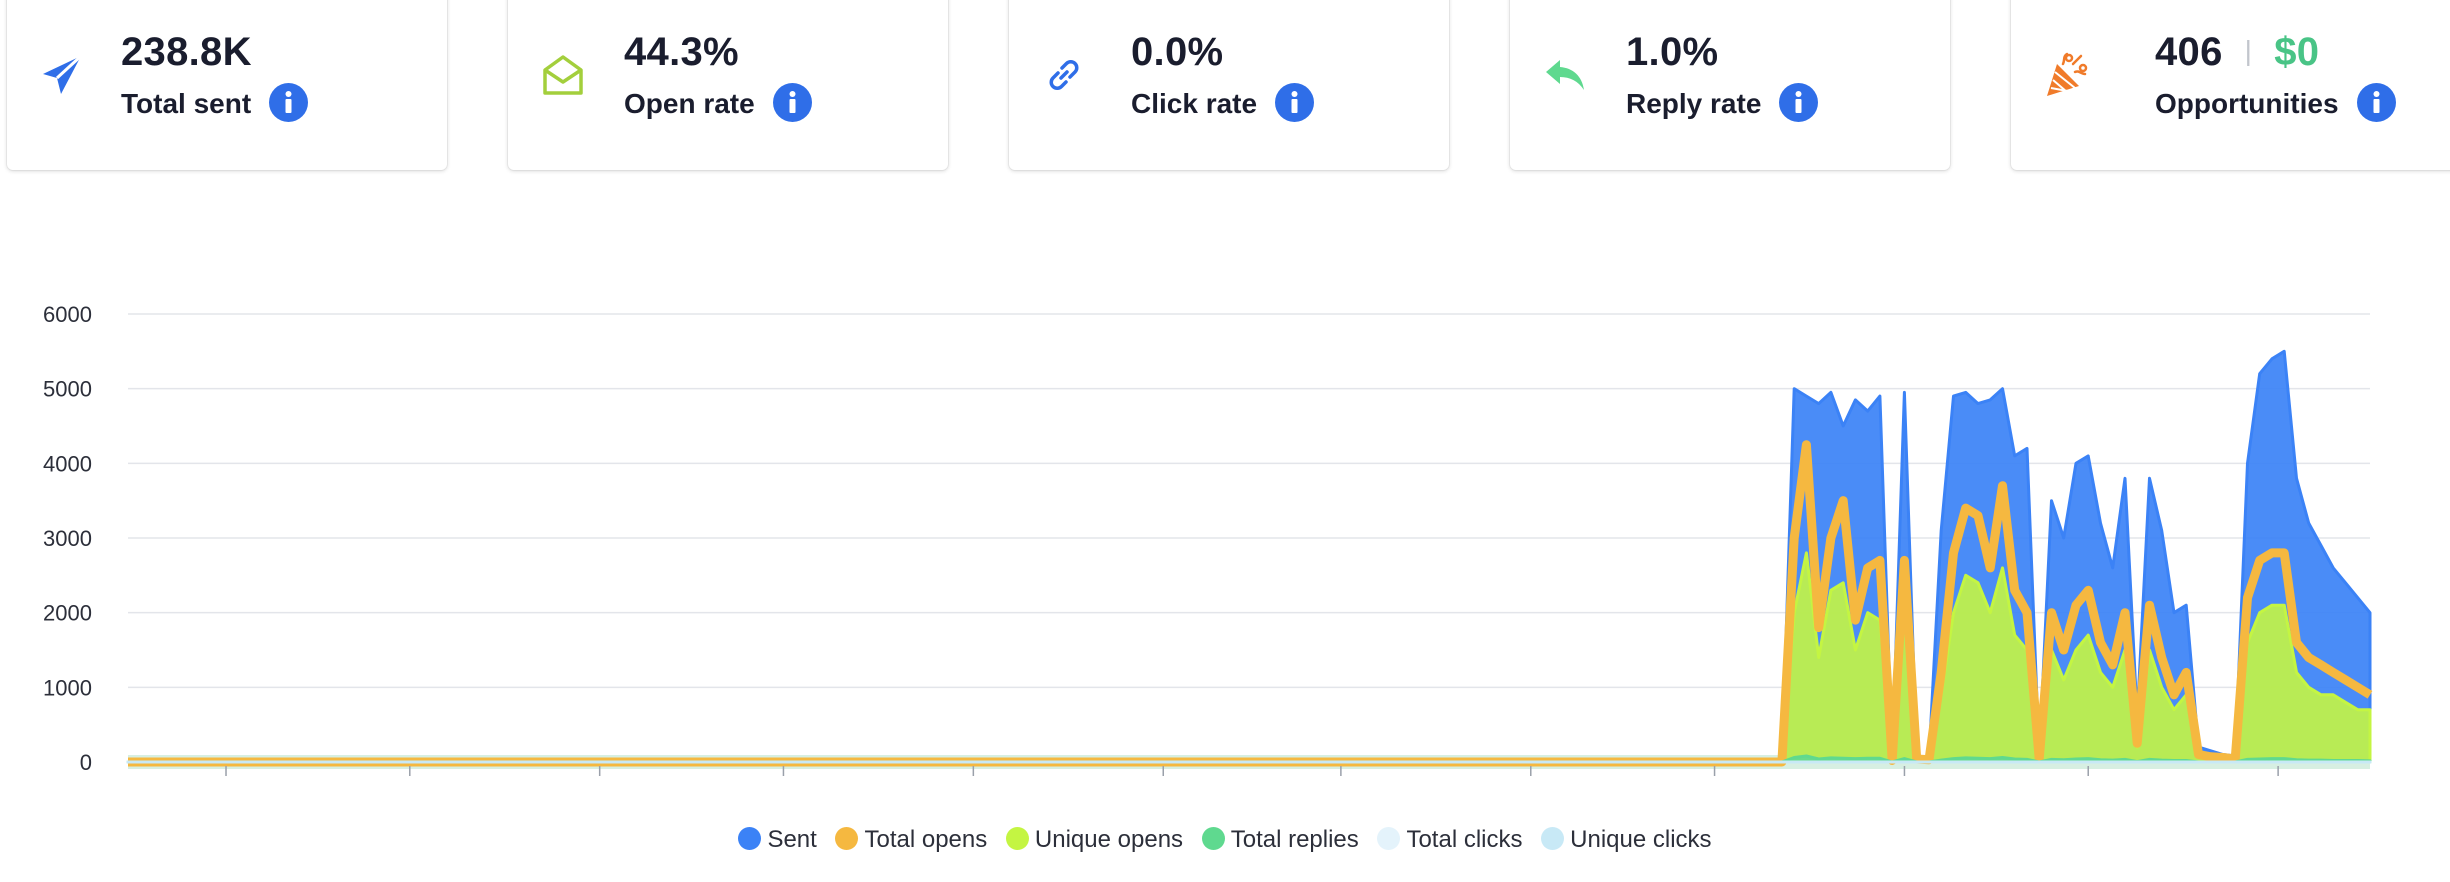  Describe the element at coordinates (67, 613) in the screenshot. I see `y-tick-label: 2000` at that location.